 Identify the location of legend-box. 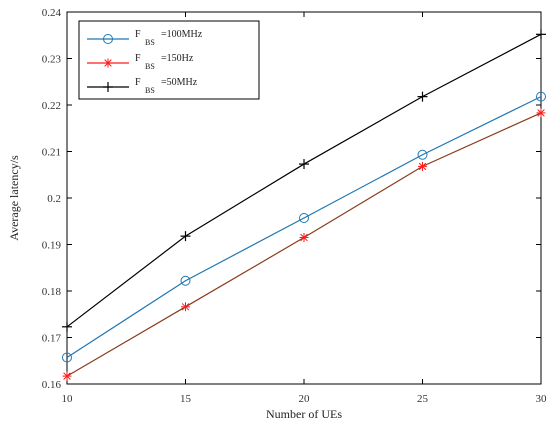
(169, 60).